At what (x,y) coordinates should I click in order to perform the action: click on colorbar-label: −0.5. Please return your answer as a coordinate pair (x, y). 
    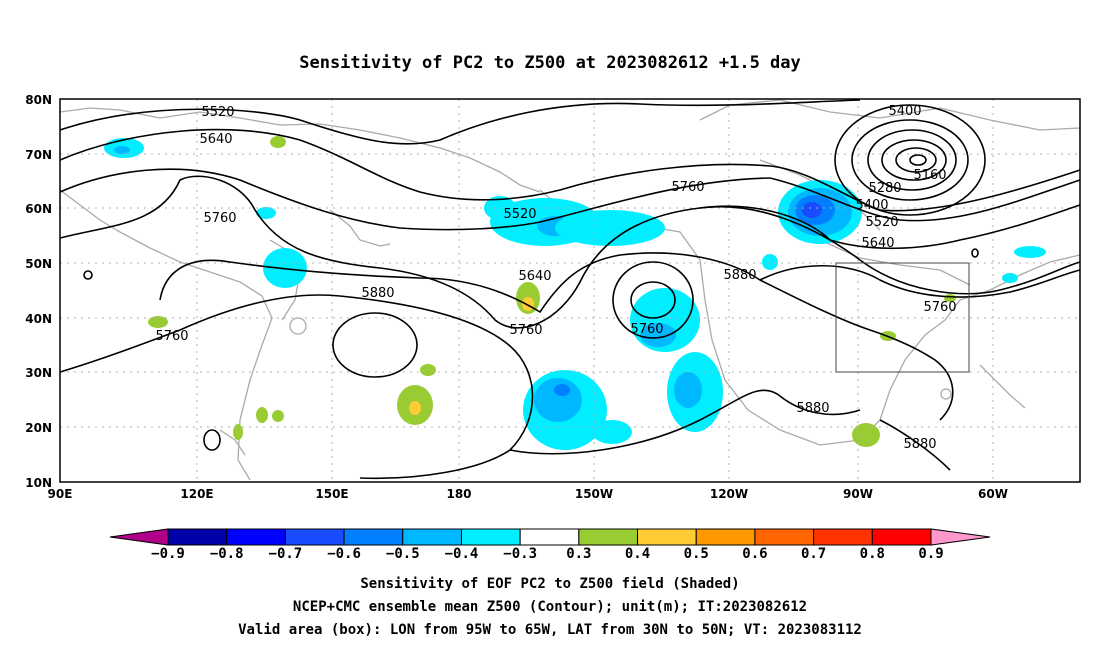
    Looking at the image, I should click on (403, 554).